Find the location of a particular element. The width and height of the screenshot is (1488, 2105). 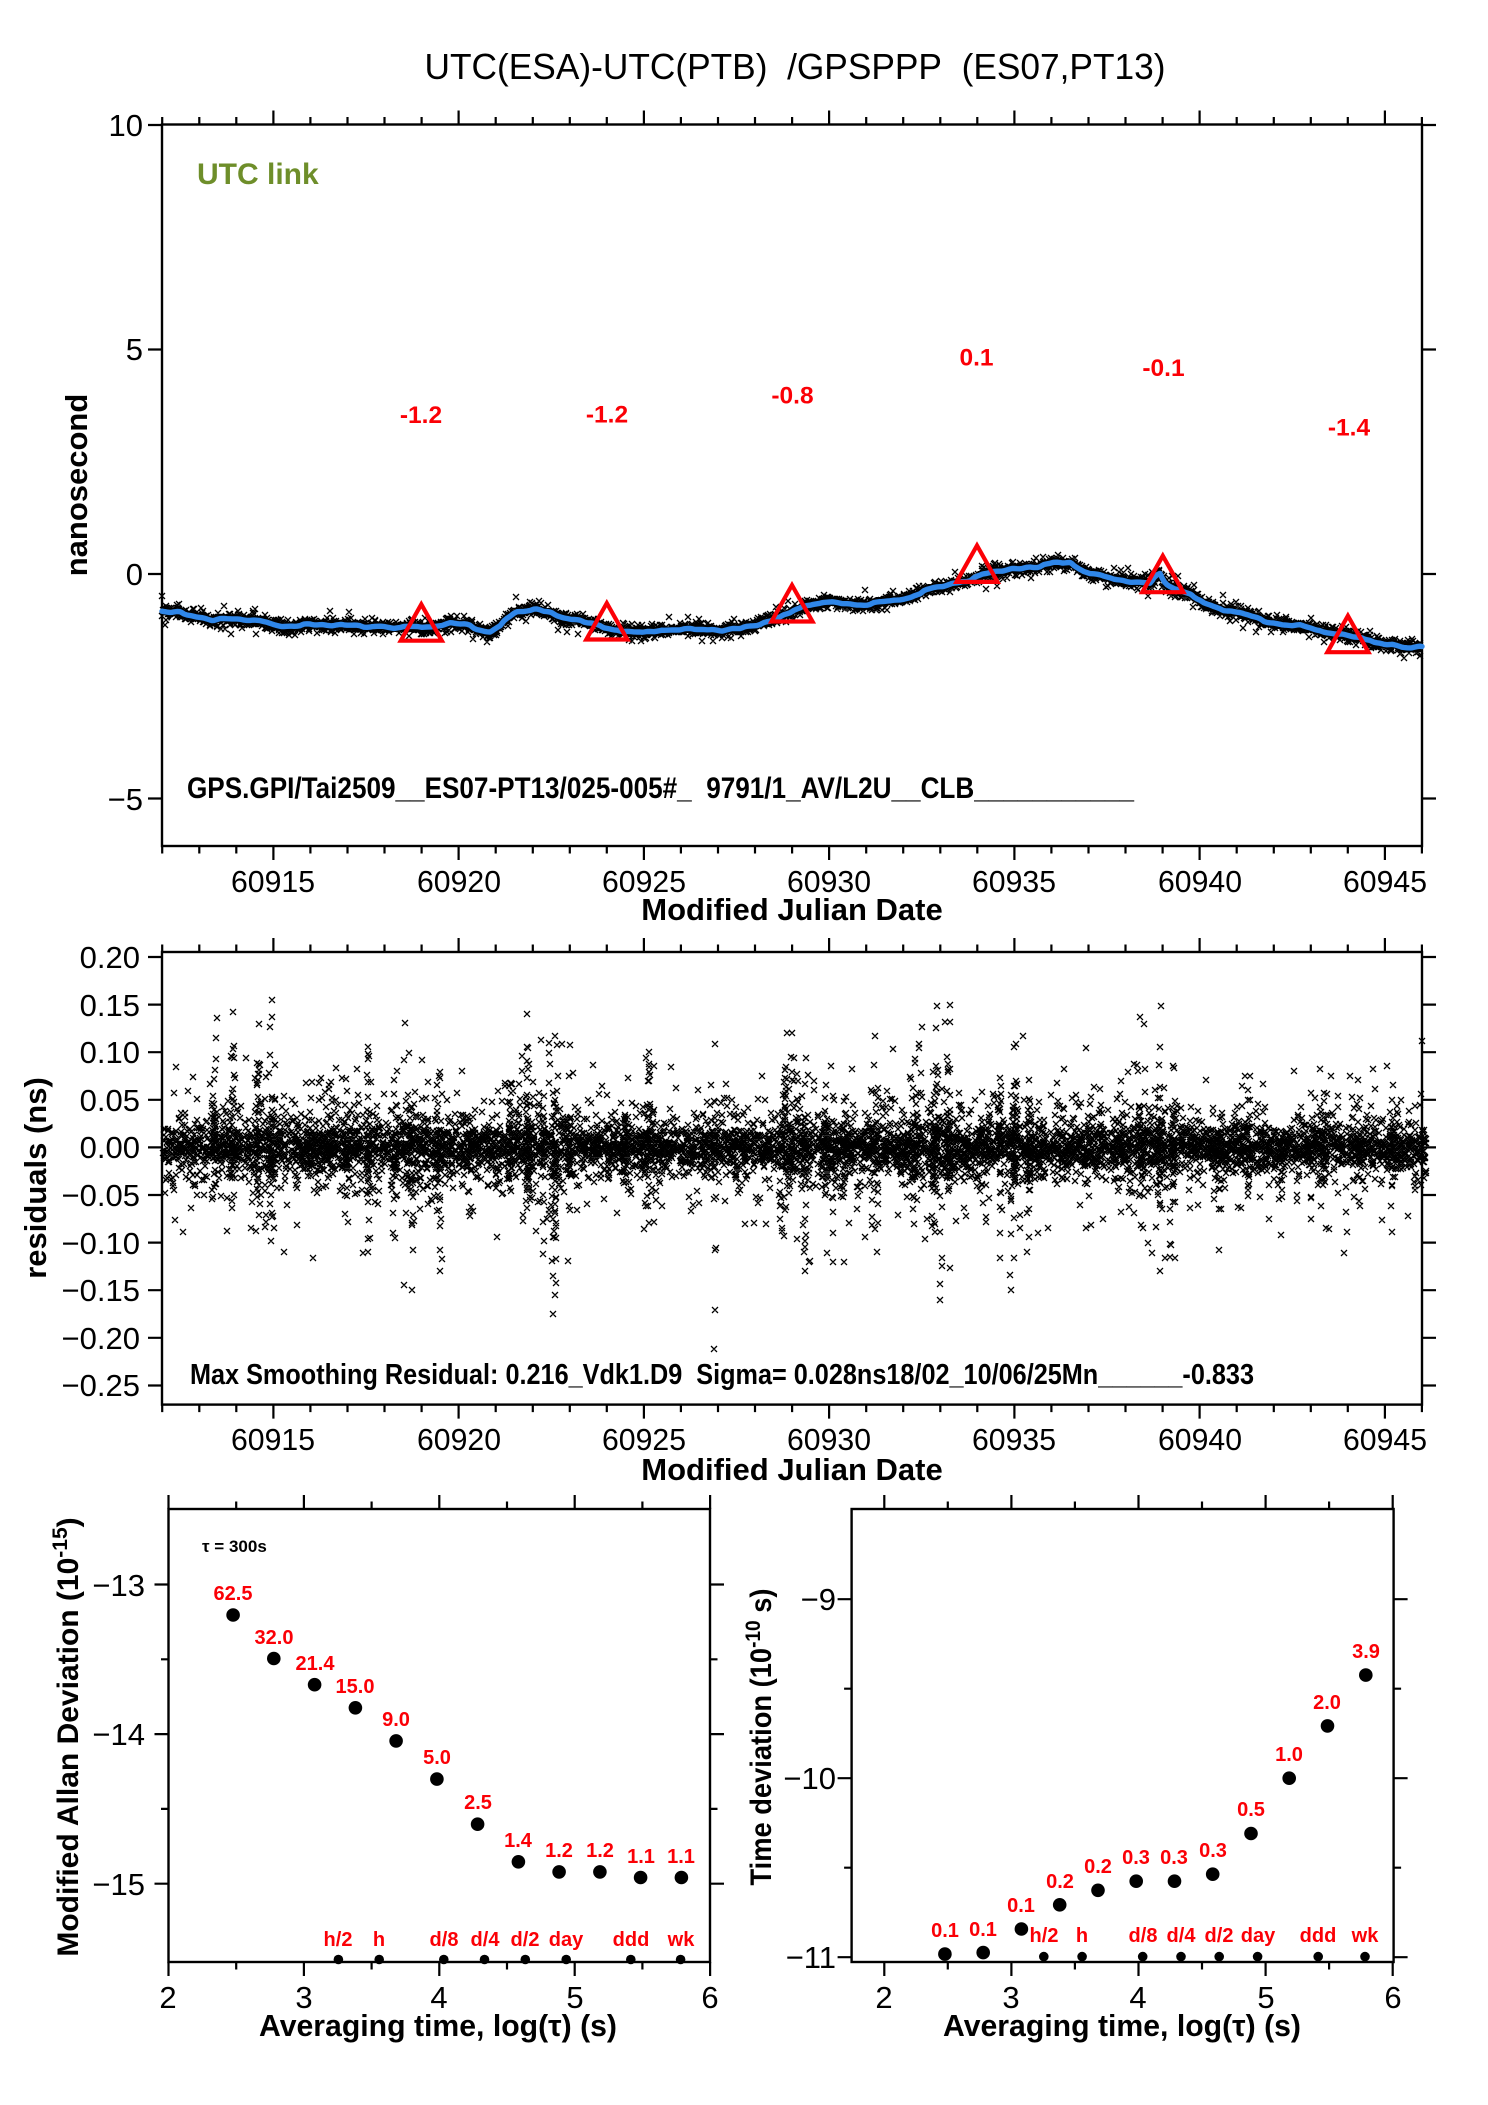

svg-text: 5.0 is located at coordinates (437, 1758).